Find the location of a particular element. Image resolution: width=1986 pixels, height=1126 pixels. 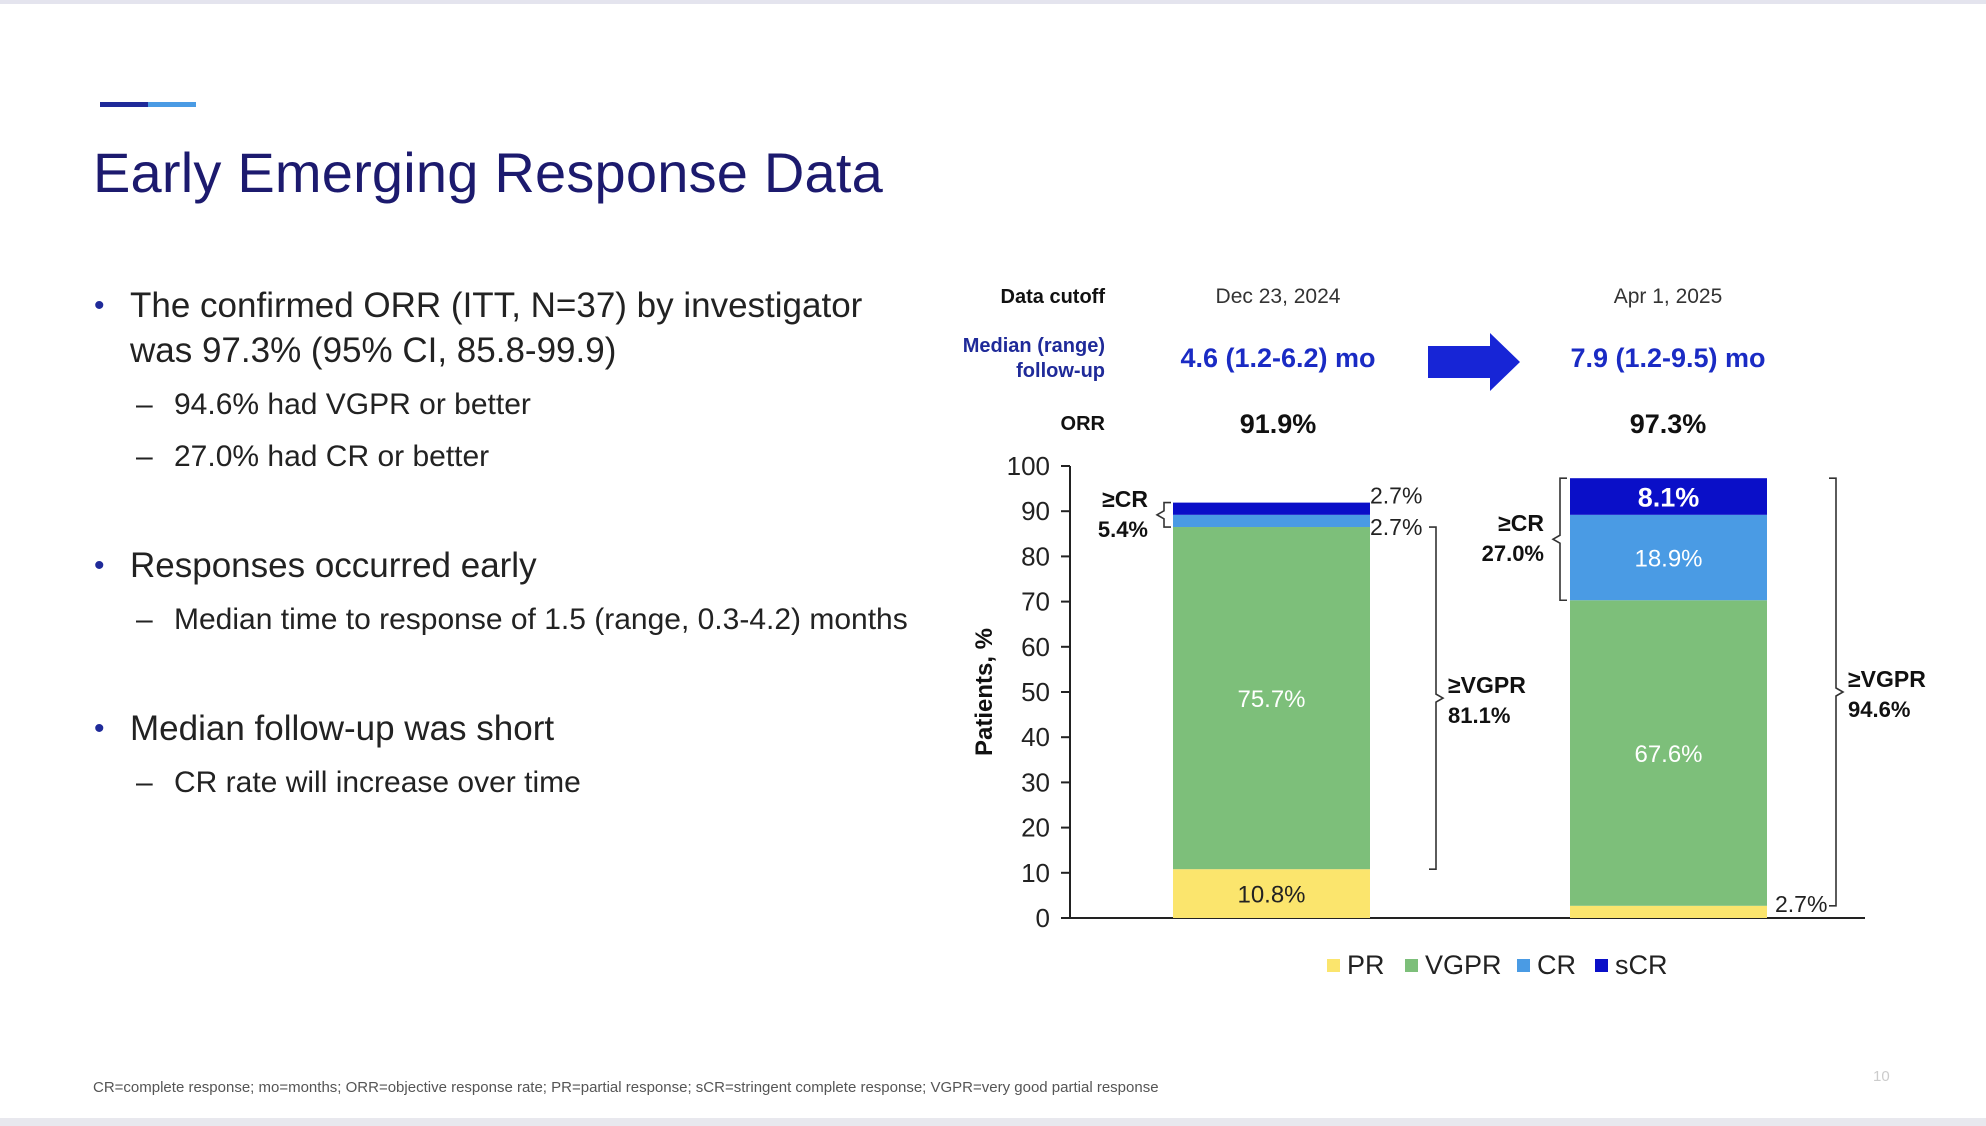

sub-bullet-vgpr: 94.6% had VGPR or better is located at coordinates (514, 405).